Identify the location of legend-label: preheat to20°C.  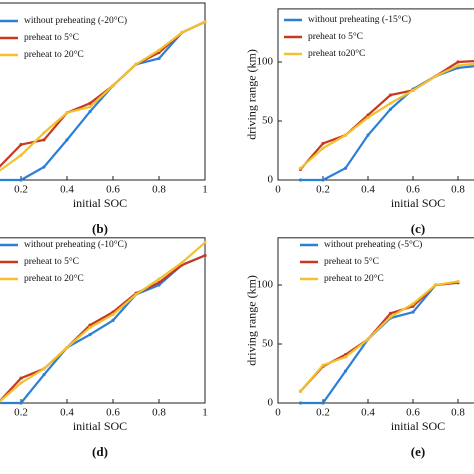
(336, 53).